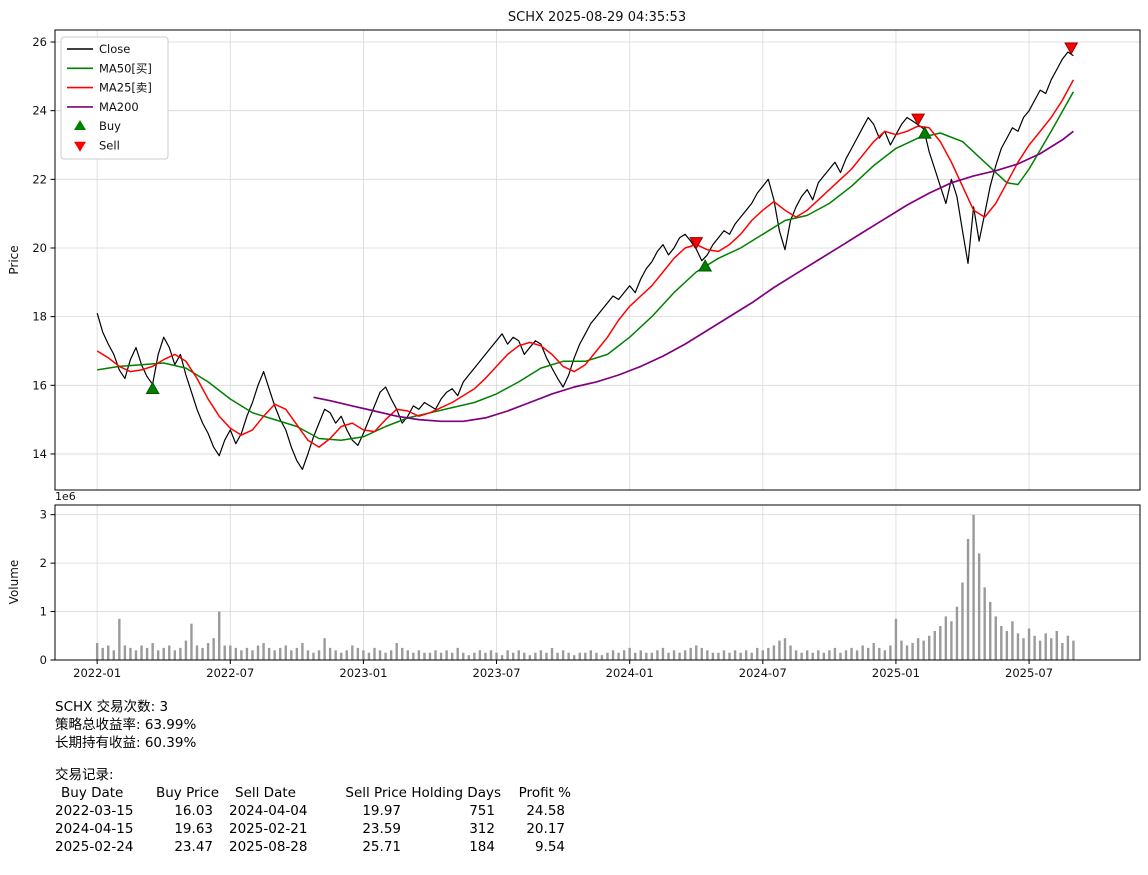 Image resolution: width=1148 pixels, height=875 pixels. I want to click on trade-log-title: 交易记录:, so click(84, 775).